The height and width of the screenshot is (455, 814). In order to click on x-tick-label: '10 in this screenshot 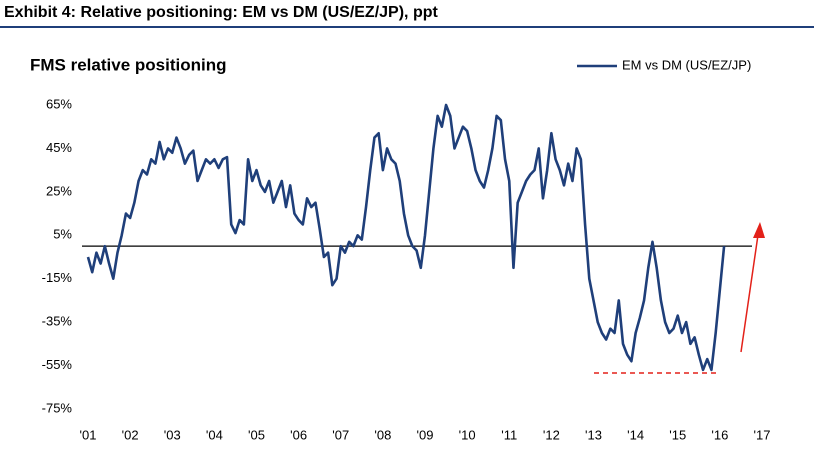, I will do `click(467, 434)`.